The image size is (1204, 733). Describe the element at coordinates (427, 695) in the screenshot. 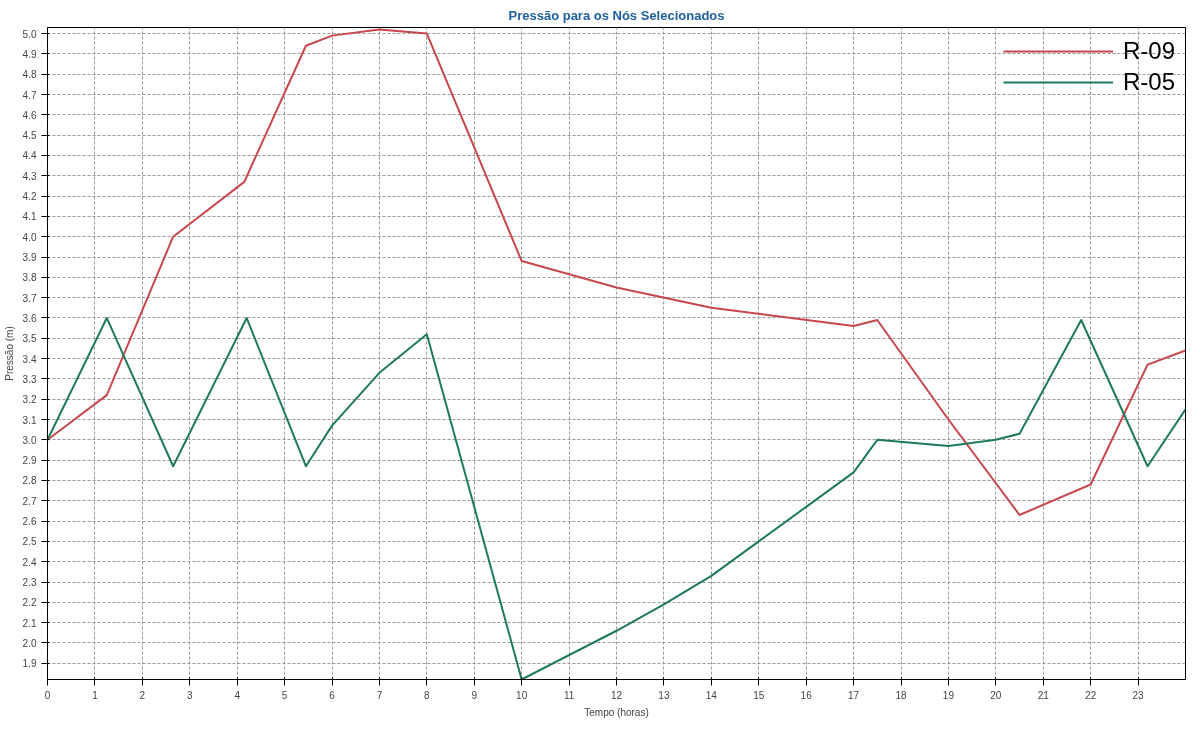

I see `x-tick-label: 8` at that location.